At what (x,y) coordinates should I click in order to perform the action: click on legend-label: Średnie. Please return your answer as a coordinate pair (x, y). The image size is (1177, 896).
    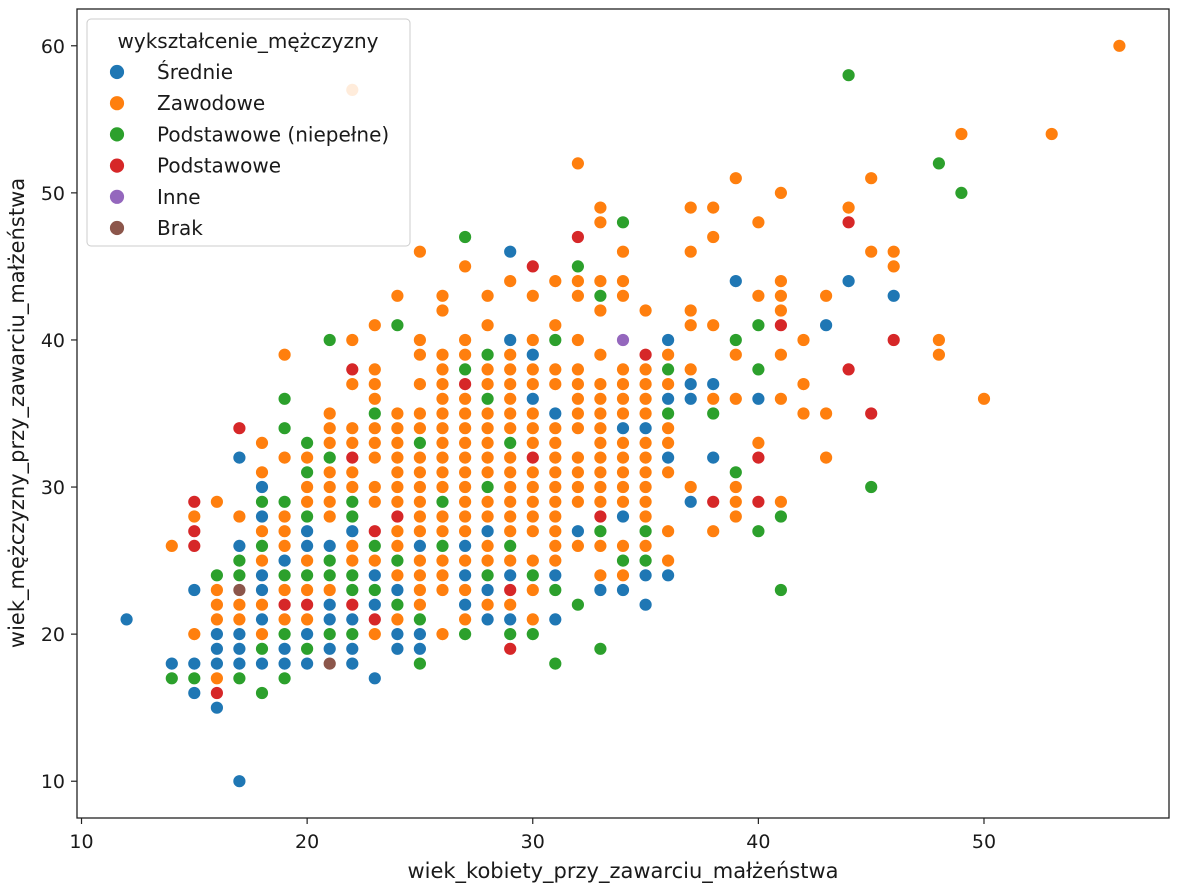
    Looking at the image, I should click on (195, 72).